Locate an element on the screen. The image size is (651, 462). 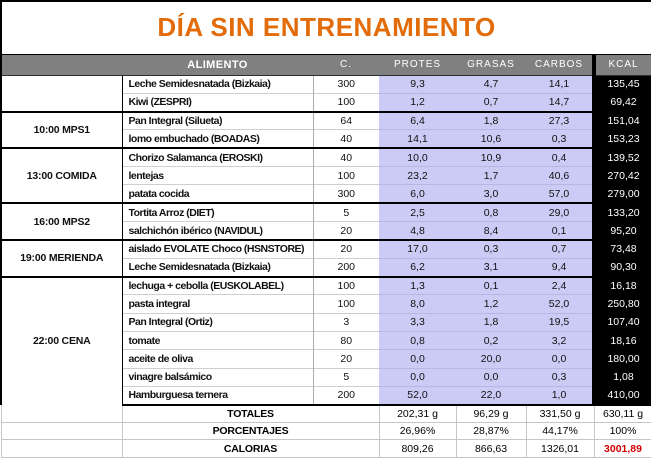
food-name-cell: patata cocida is located at coordinates (218, 194).